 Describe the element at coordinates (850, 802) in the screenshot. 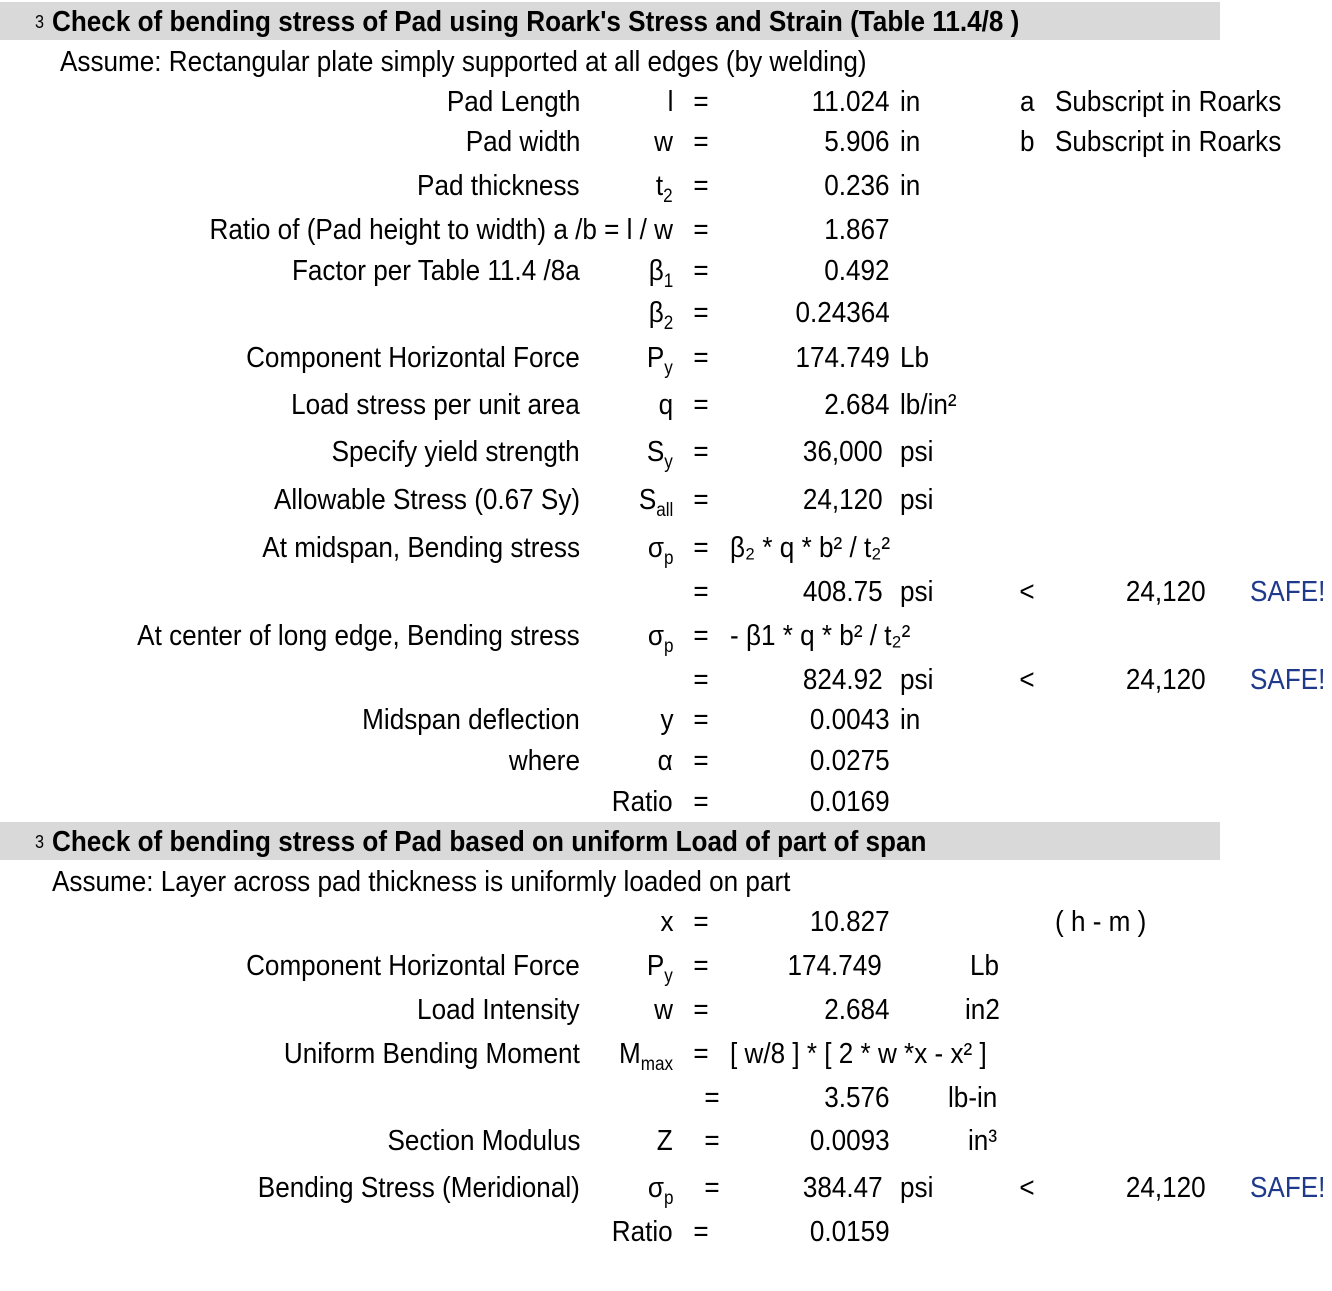

I see `row-value: 0.0169` at that location.